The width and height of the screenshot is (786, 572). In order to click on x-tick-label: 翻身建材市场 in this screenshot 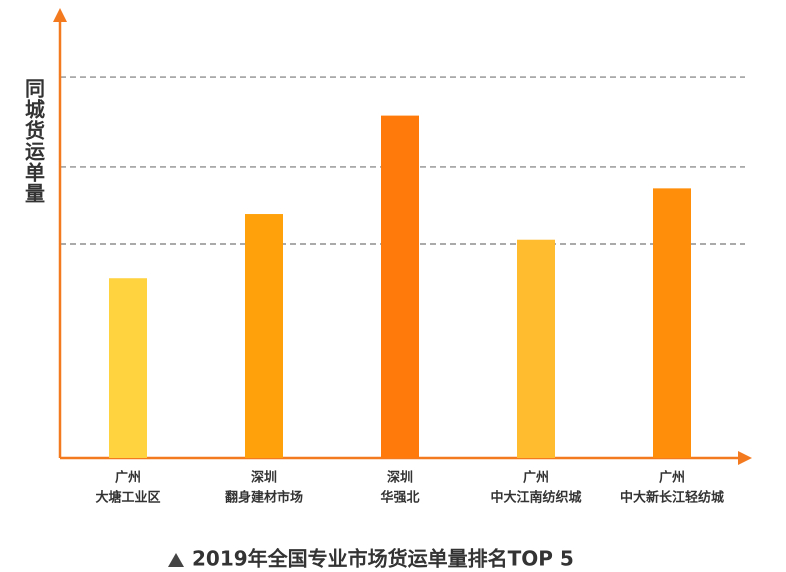, I will do `click(264, 498)`.